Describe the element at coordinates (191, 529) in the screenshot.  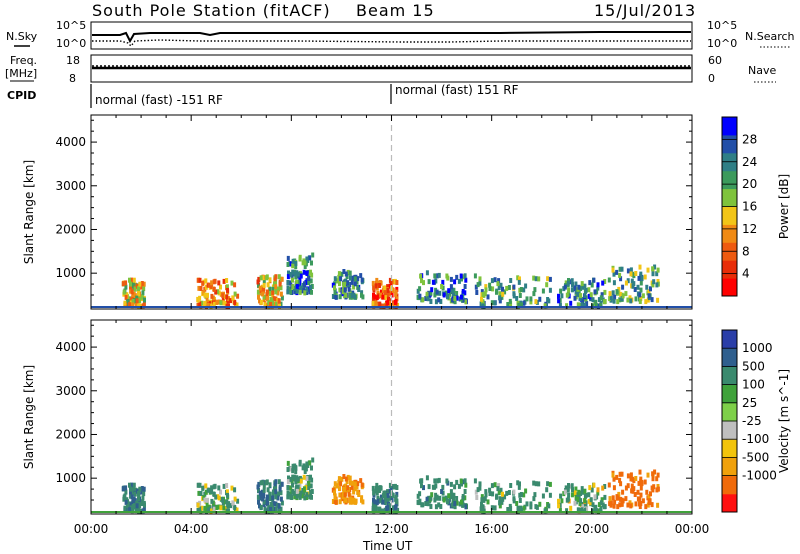
I see `x-tick-label: 04:00` at that location.